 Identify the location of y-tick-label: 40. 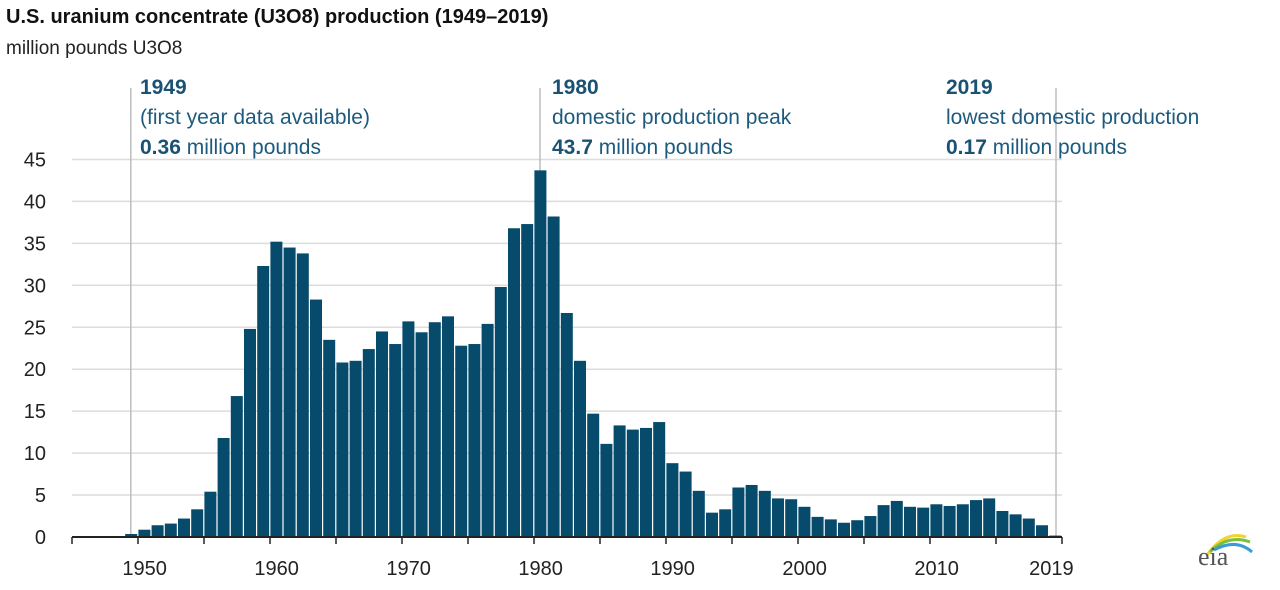
(35, 202).